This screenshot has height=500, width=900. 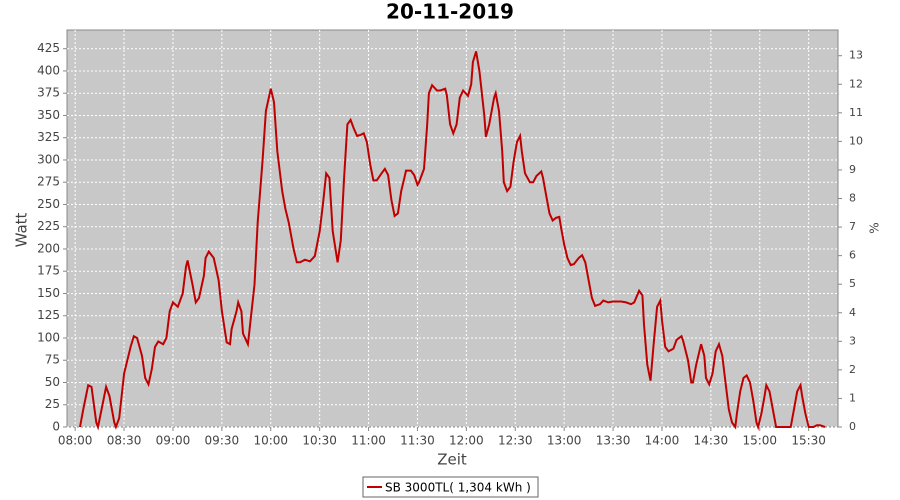 What do you see at coordinates (52, 382) in the screenshot?
I see `y-tick-label: 50` at bounding box center [52, 382].